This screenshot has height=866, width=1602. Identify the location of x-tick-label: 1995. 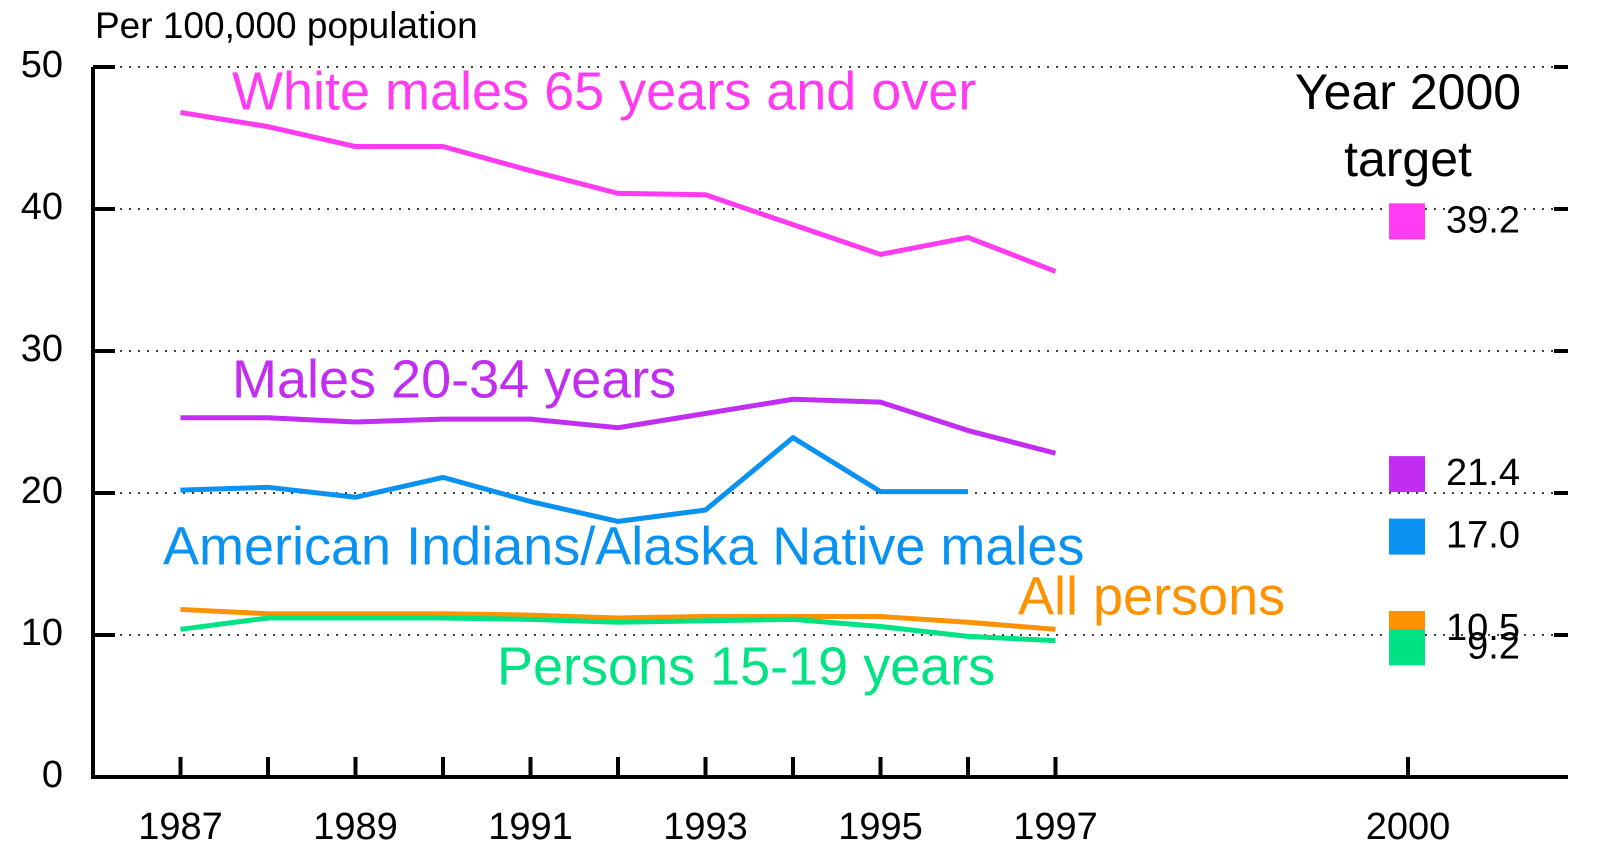
(880, 827).